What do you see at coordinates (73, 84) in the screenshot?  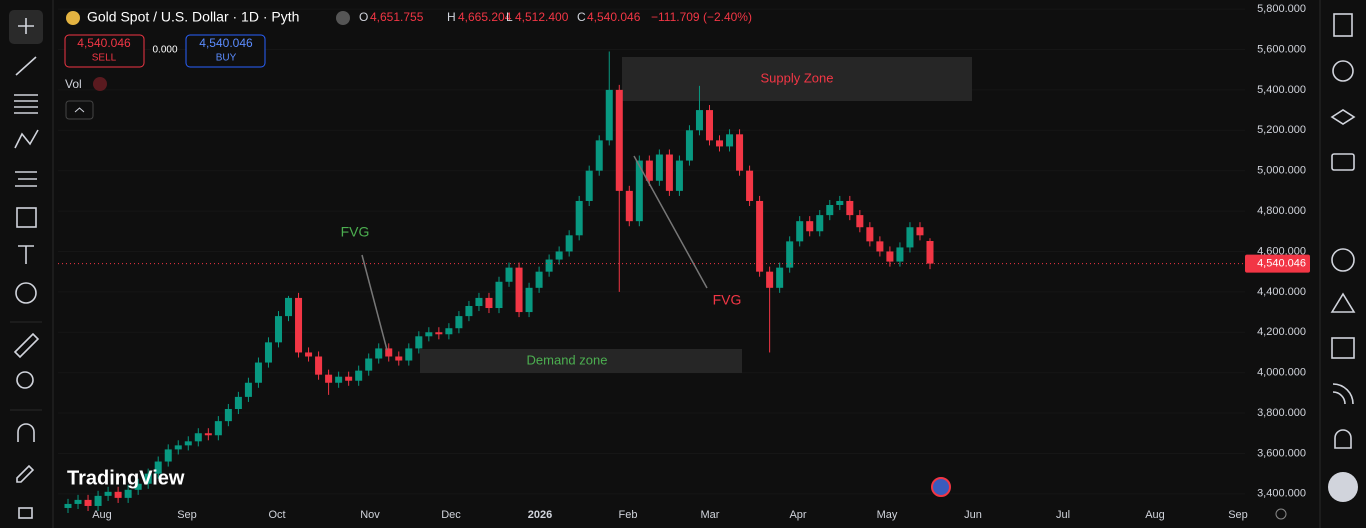 I see `volume-indicator: Vol` at bounding box center [73, 84].